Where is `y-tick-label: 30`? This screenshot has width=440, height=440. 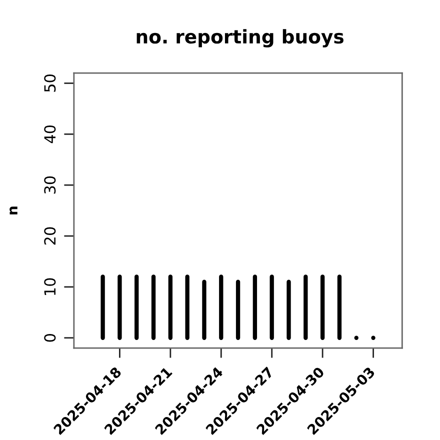
y-tick-label: 30 is located at coordinates (50, 185).